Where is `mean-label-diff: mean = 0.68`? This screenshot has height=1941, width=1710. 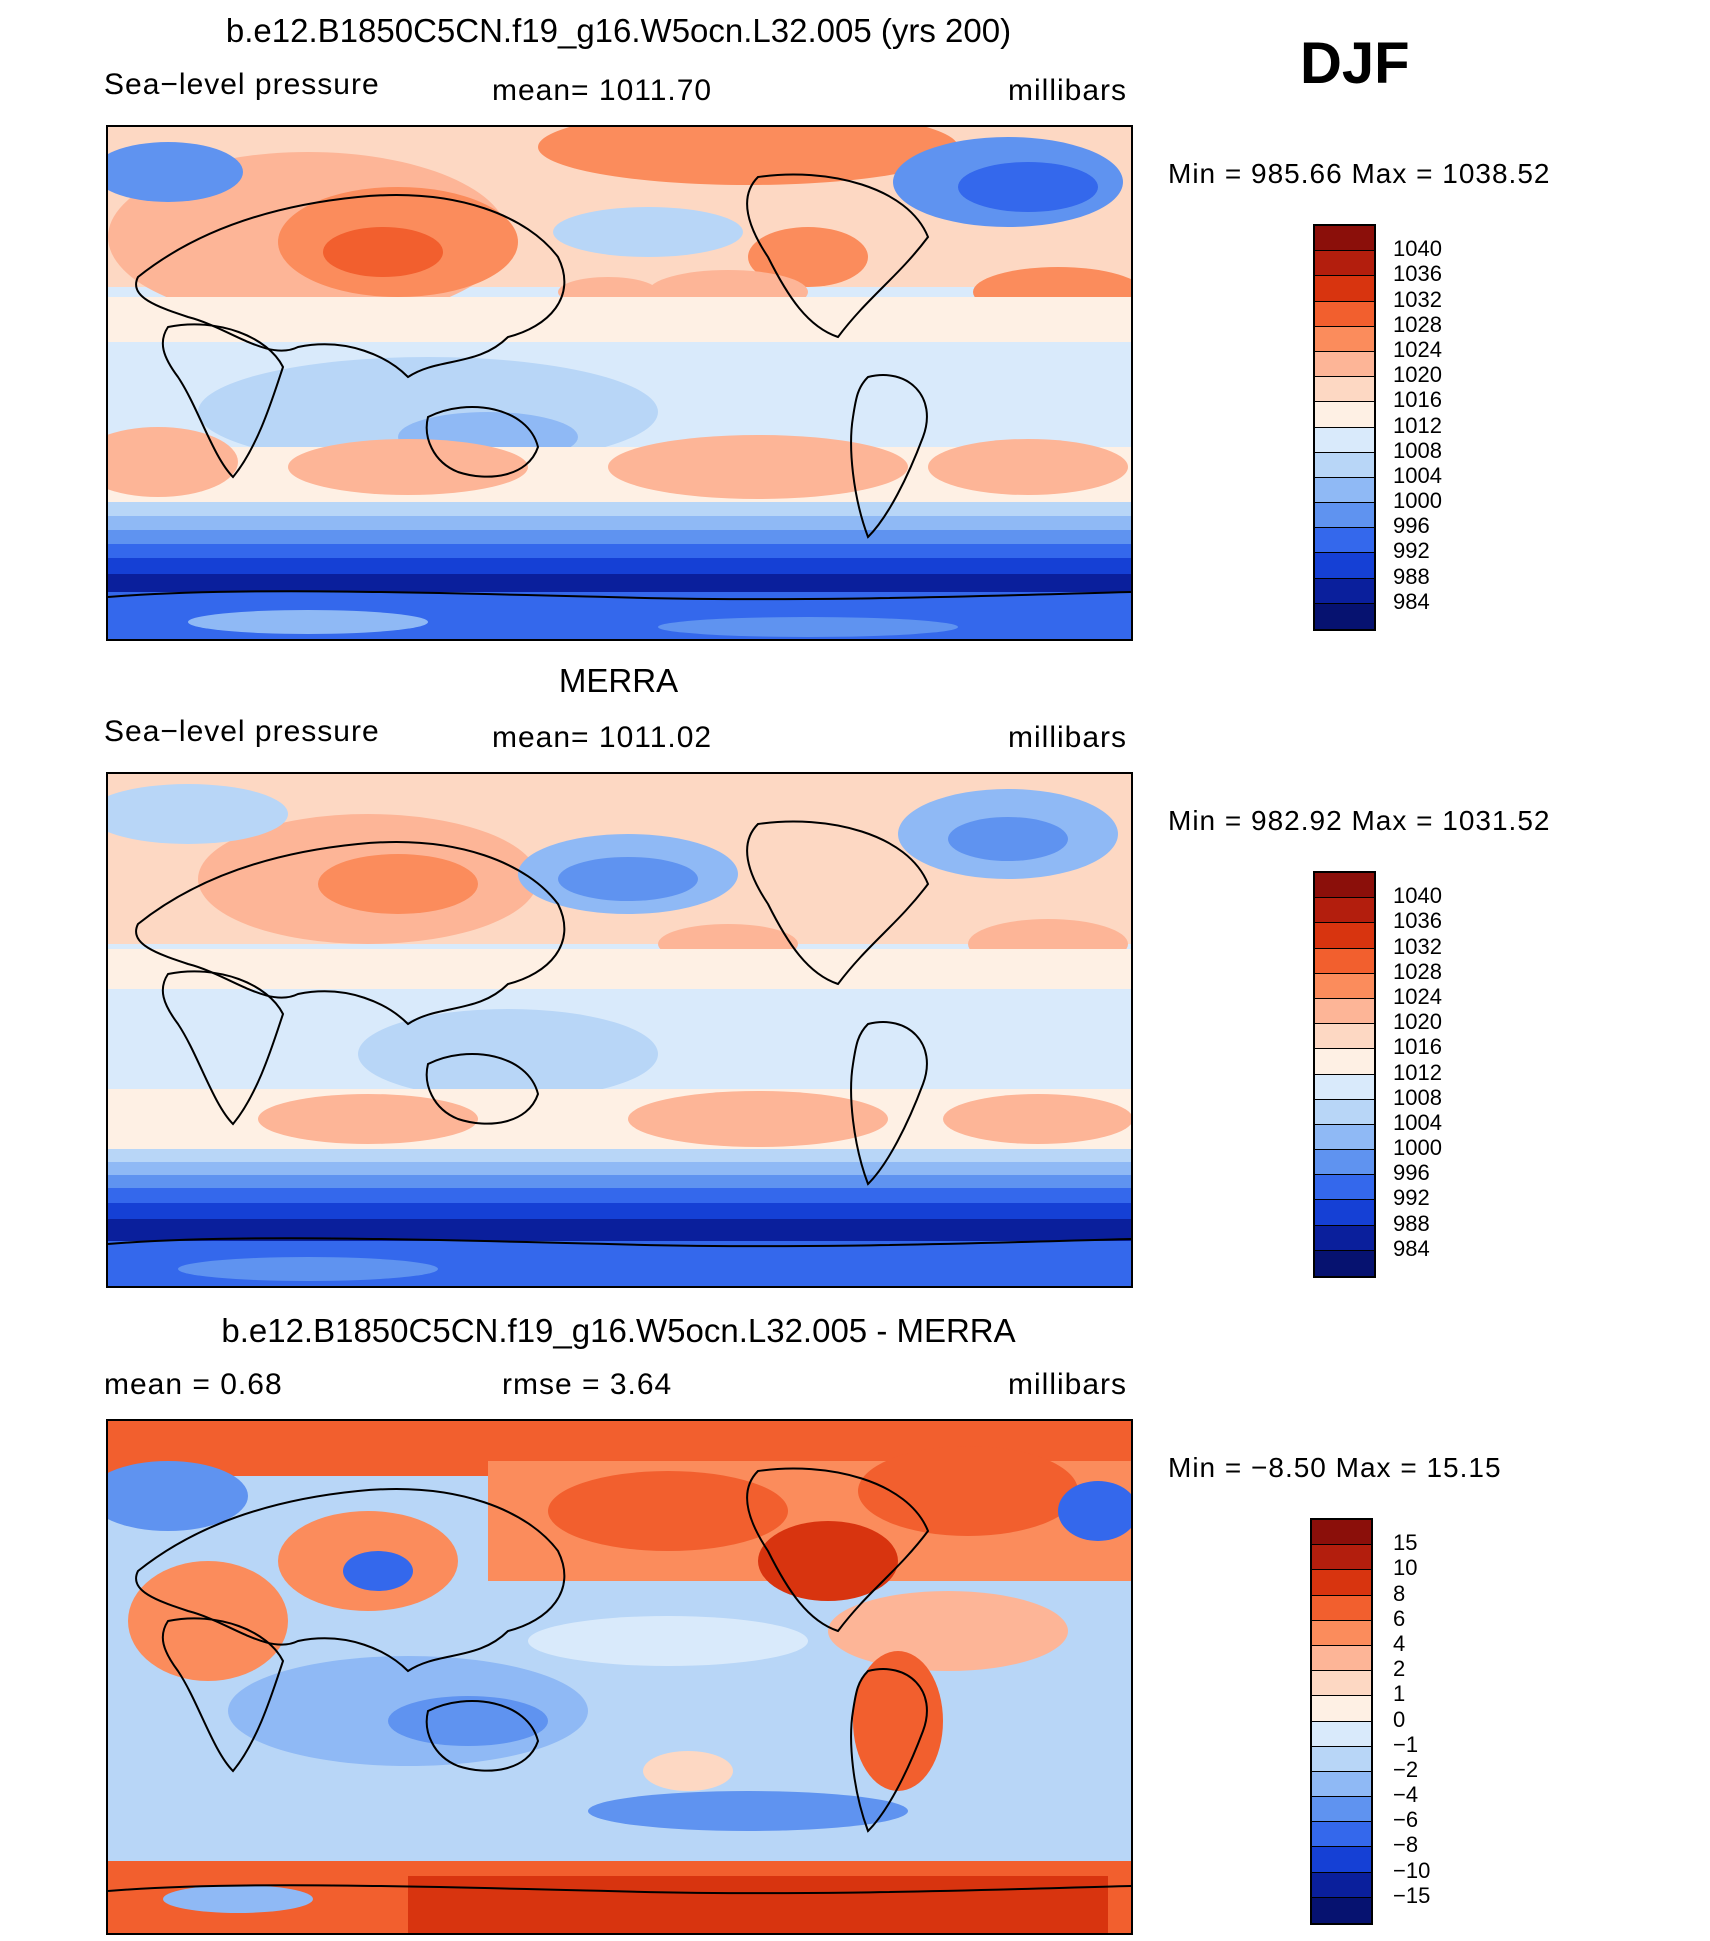
mean-label-diff: mean = 0.68 is located at coordinates (193, 1384).